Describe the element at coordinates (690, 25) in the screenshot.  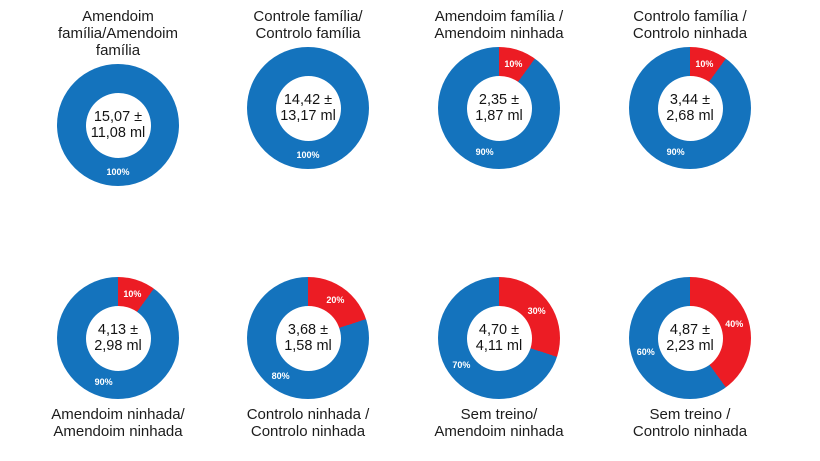
I see `chart-title: Controlo família / Controlo ninhada` at that location.